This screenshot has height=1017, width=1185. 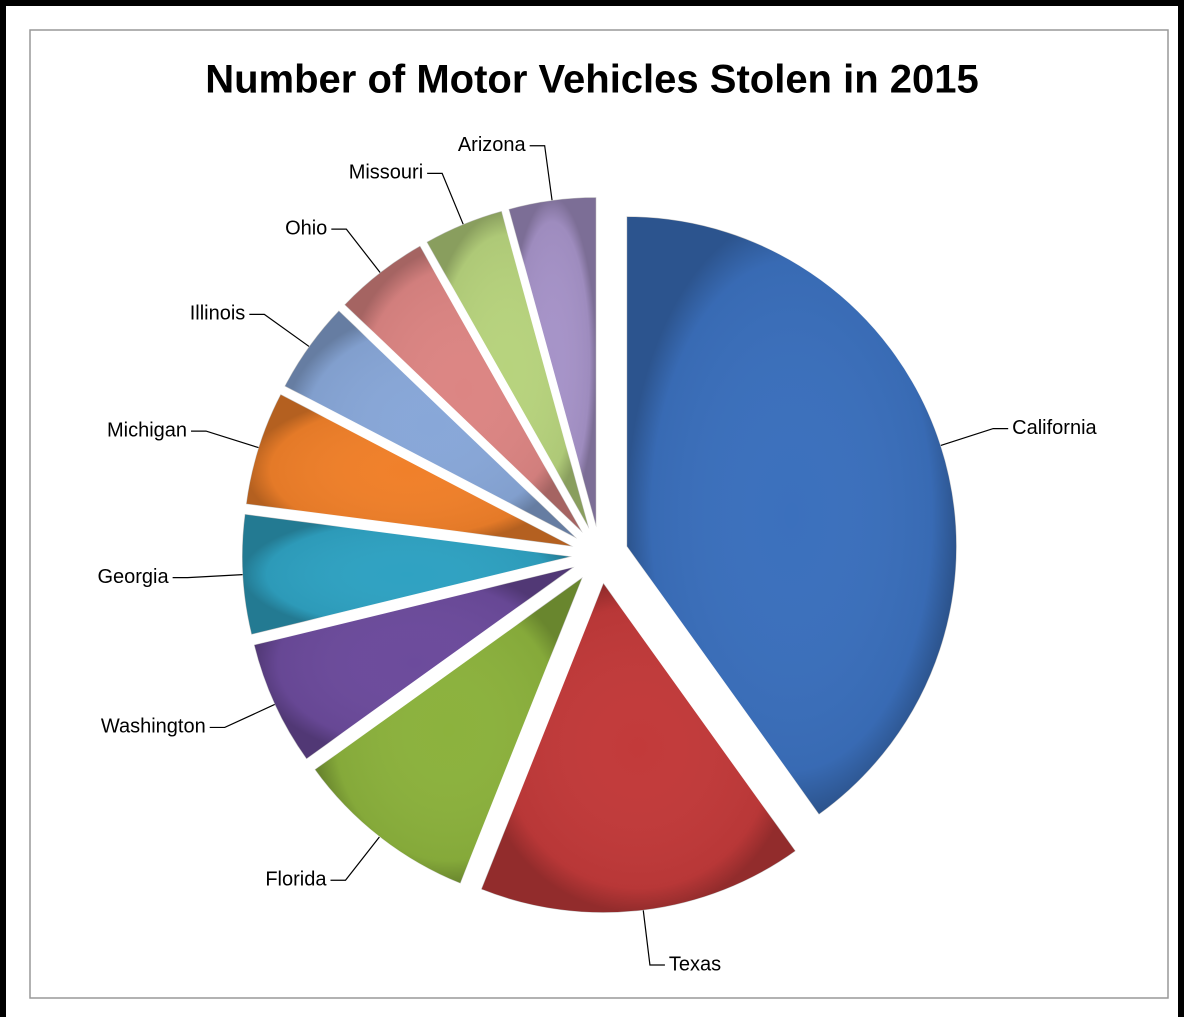 I want to click on slice-label: Arizona, so click(x=492, y=145).